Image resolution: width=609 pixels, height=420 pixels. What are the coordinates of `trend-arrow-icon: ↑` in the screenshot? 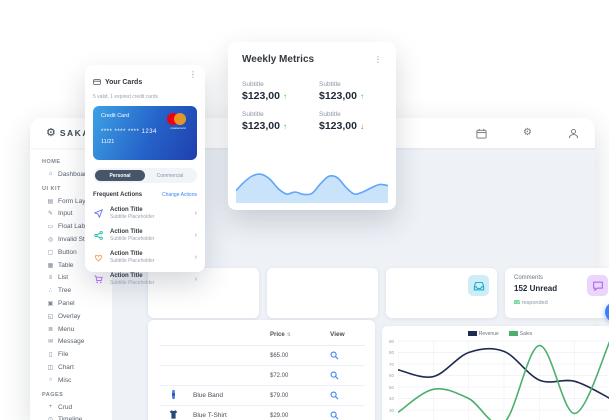 It's located at (284, 96).